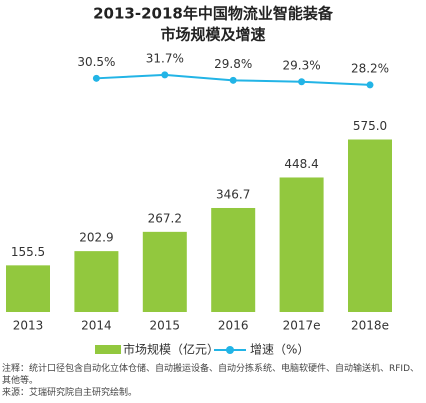  I want to click on chart-subtitle: 市场规模及增速, so click(212, 35).